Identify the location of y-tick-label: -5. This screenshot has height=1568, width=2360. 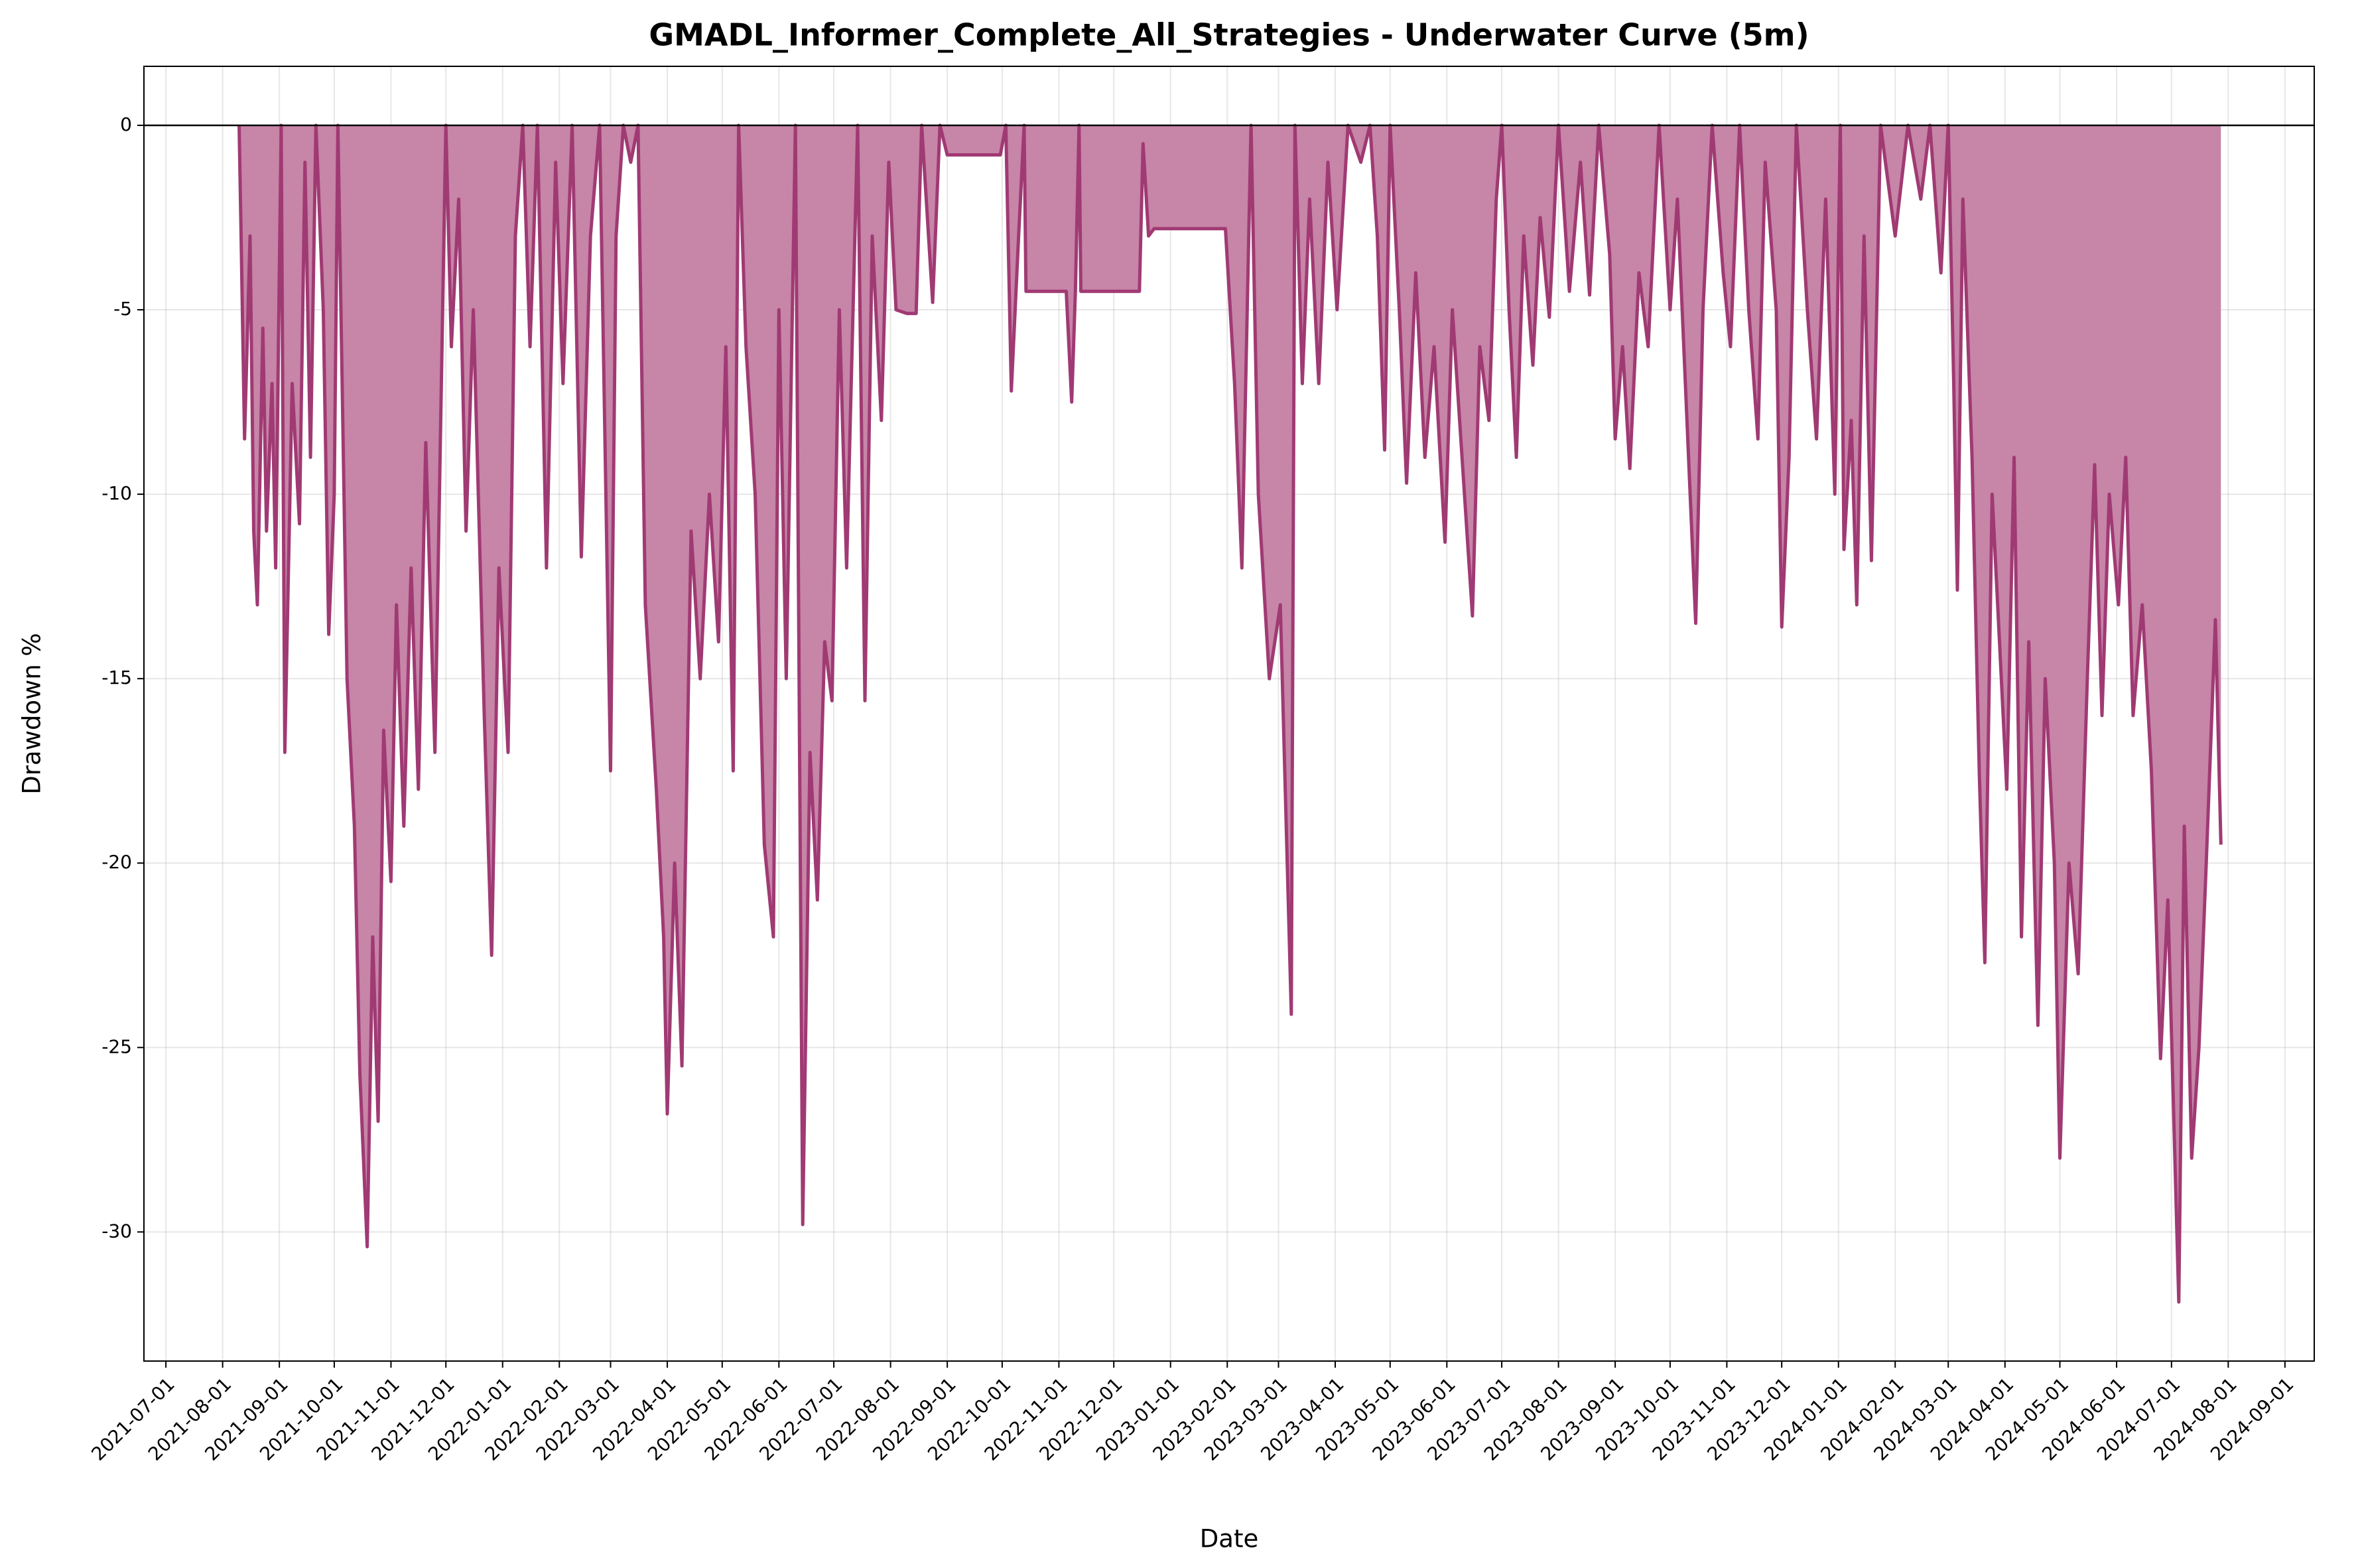
(122, 309).